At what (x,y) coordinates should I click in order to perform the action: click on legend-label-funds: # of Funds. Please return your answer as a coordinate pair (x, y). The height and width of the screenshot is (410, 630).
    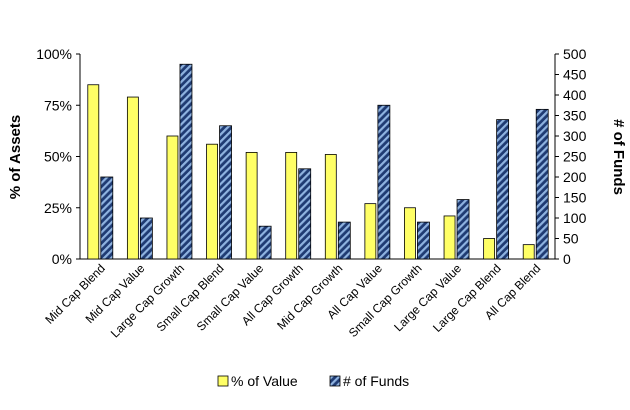
    Looking at the image, I should click on (376, 381).